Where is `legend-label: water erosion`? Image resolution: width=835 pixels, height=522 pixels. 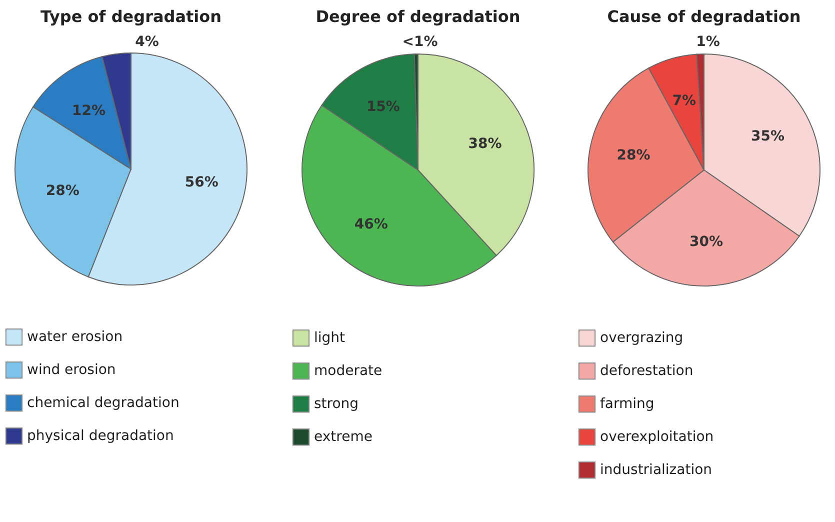
legend-label: water erosion is located at coordinates (75, 337).